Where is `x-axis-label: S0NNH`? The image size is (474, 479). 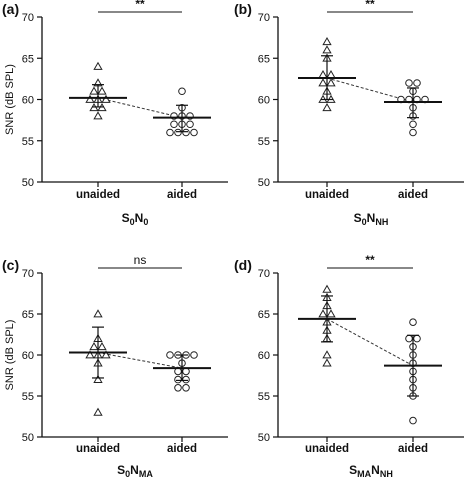 x-axis-label: S0NNH is located at coordinates (371, 219).